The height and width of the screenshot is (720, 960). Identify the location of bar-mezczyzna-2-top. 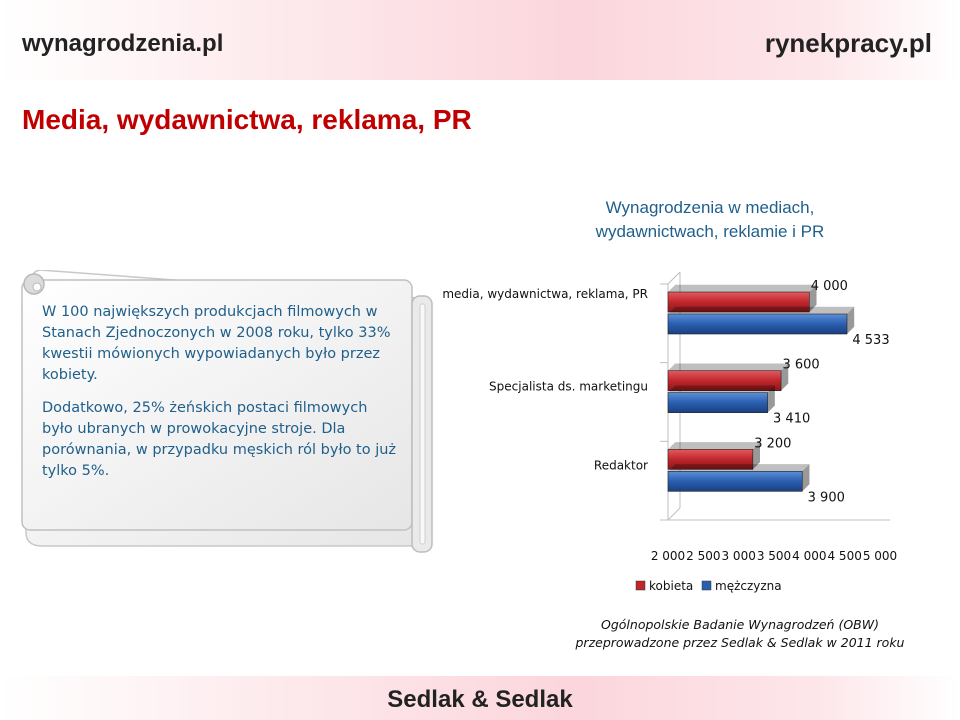
(739, 468).